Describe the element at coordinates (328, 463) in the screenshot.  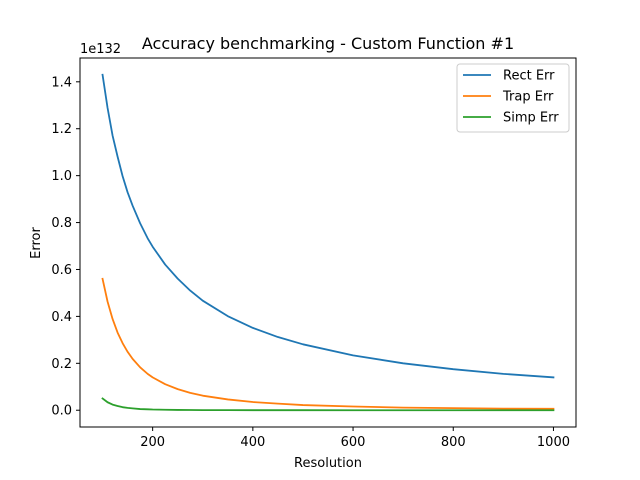
I see `x-axis-label: Resolution` at that location.